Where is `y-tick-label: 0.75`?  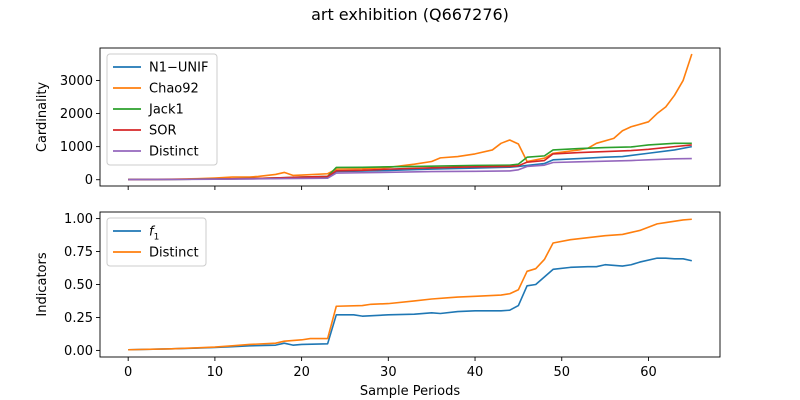
y-tick-label: 0.75 is located at coordinates (78, 252).